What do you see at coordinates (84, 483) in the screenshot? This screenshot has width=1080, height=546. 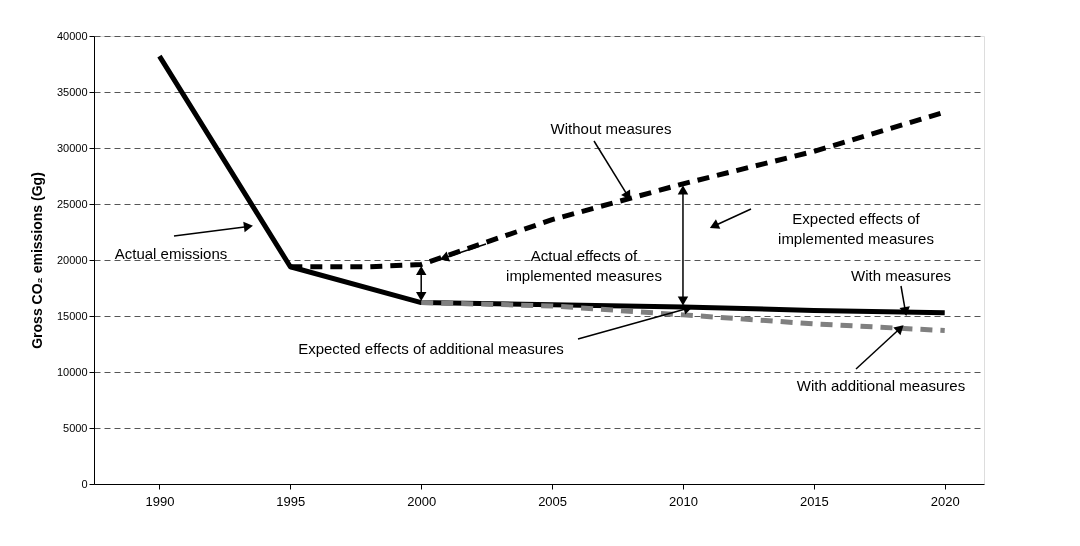 I see `y-tick-label: 0` at bounding box center [84, 483].